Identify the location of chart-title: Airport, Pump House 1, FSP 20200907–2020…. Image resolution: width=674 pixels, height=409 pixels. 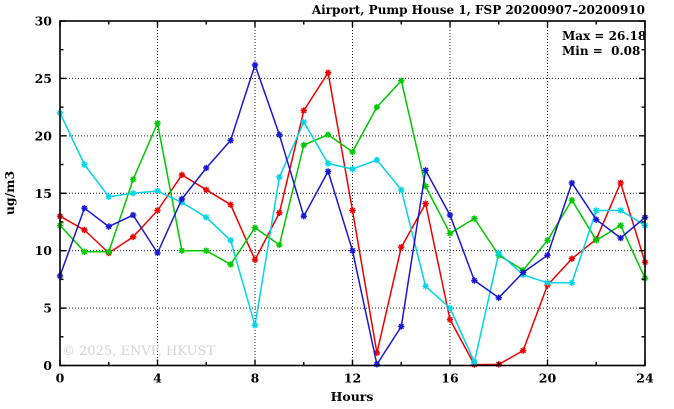
(478, 10).